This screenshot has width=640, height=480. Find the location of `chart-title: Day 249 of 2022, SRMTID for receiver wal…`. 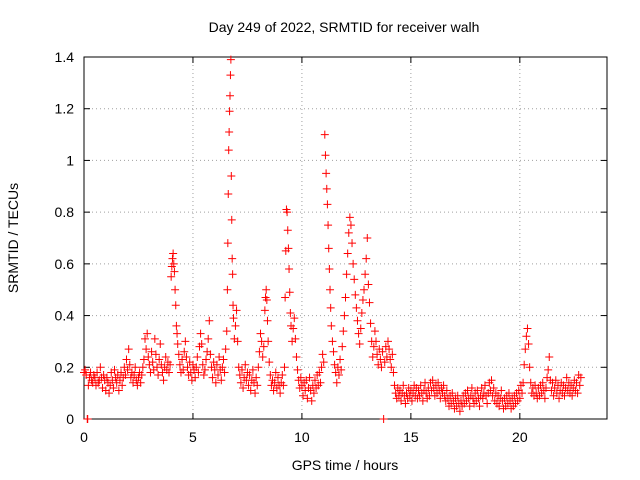

chart-title: Day 249 of 2022, SRMTID for receiver wal… is located at coordinates (344, 27).